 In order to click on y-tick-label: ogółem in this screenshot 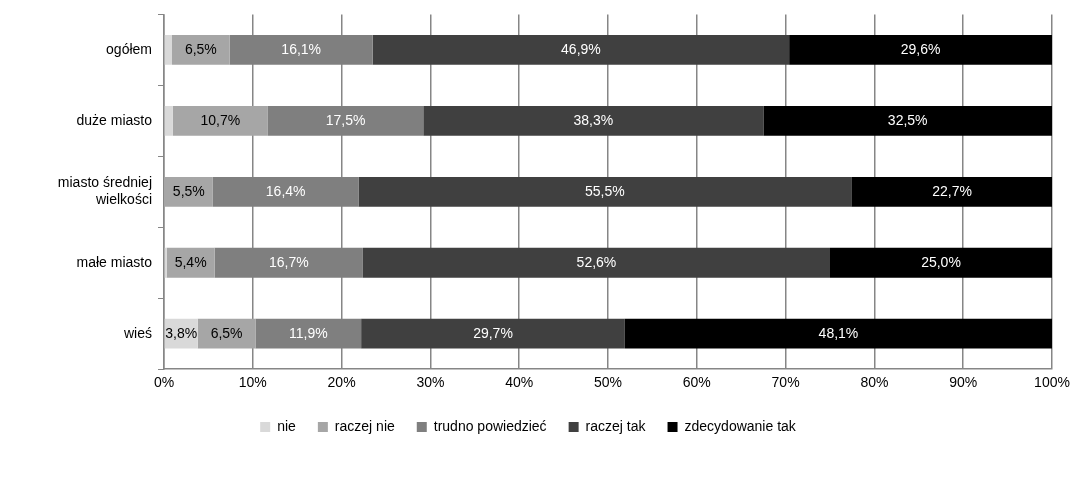, I will do `click(129, 48)`.